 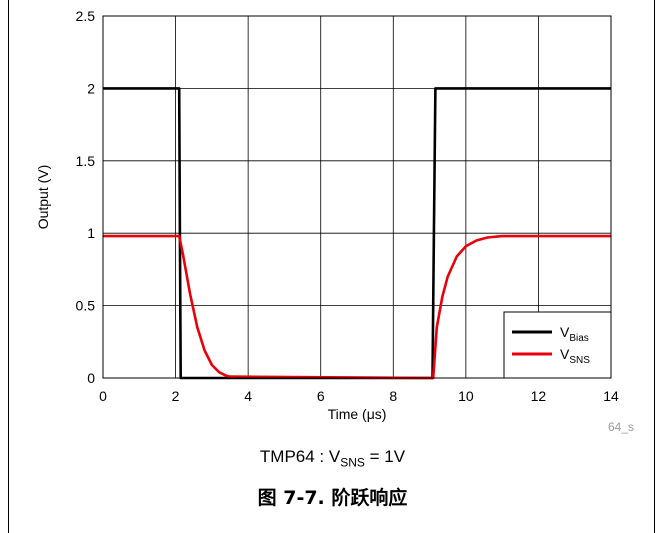 I want to click on legend-label: VBias, so click(x=574, y=334).